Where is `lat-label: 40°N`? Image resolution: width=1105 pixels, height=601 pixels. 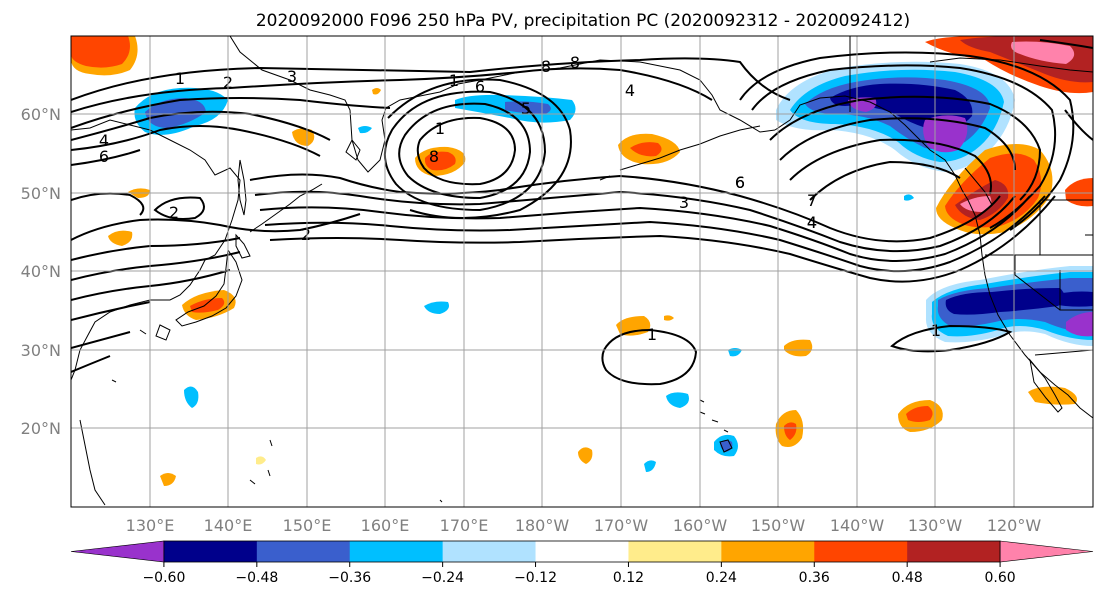 lat-label: 40°N is located at coordinates (41, 271).